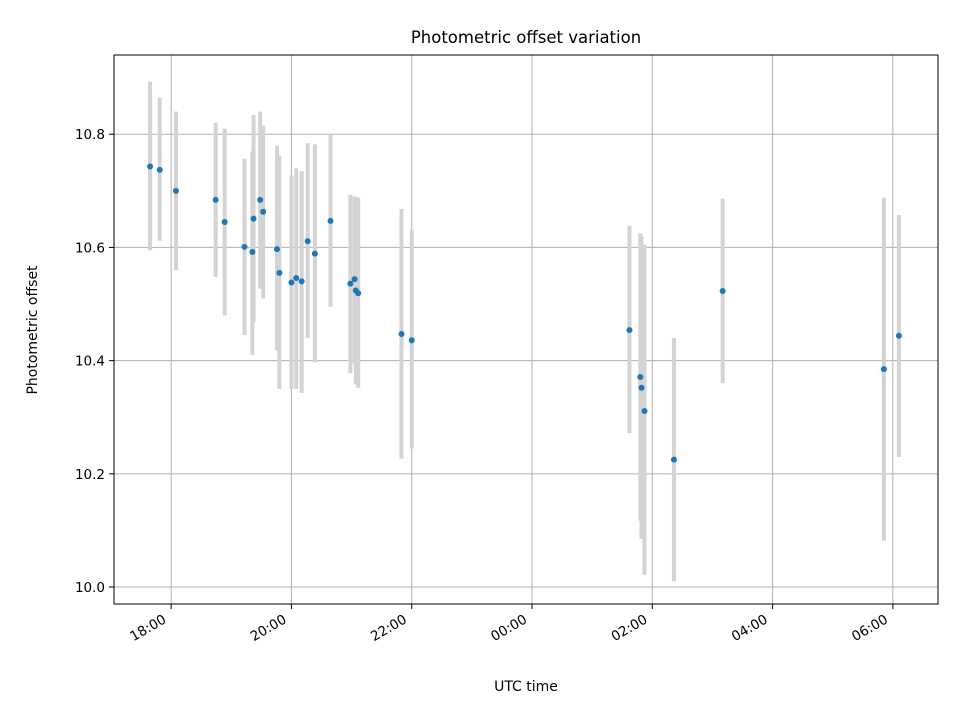 The width and height of the screenshot is (960, 720). I want to click on y-tick-label: 10.6, so click(90, 248).